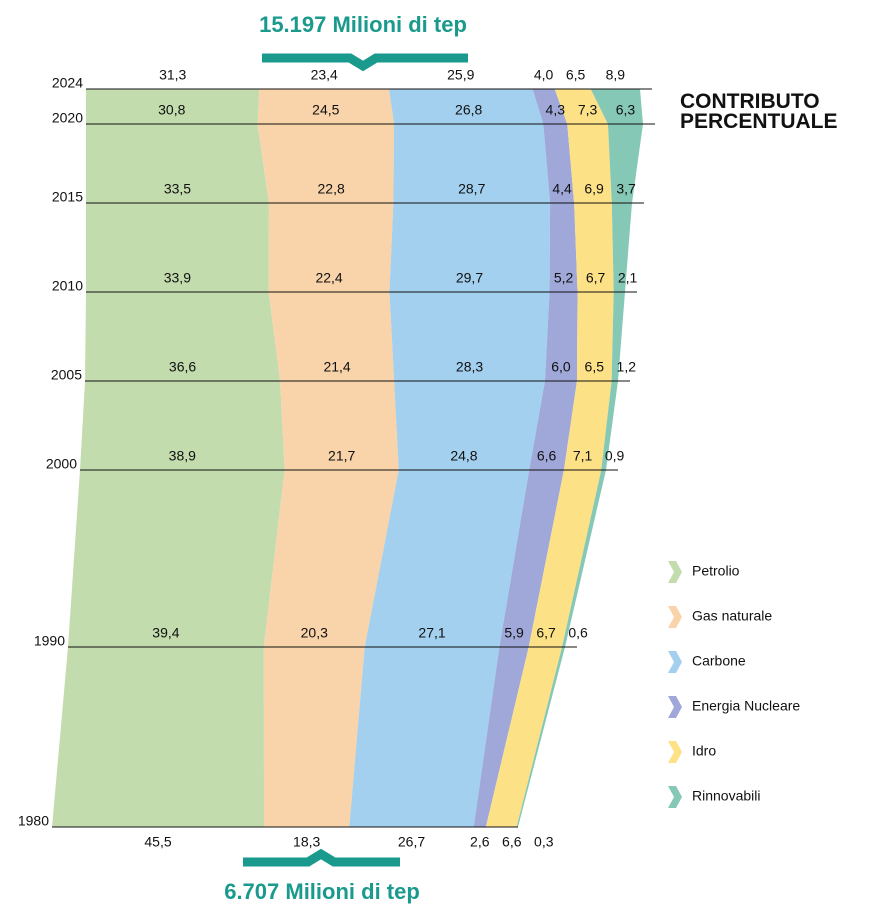  Describe the element at coordinates (314, 633) in the screenshot. I see `value-label: 20,3` at that location.